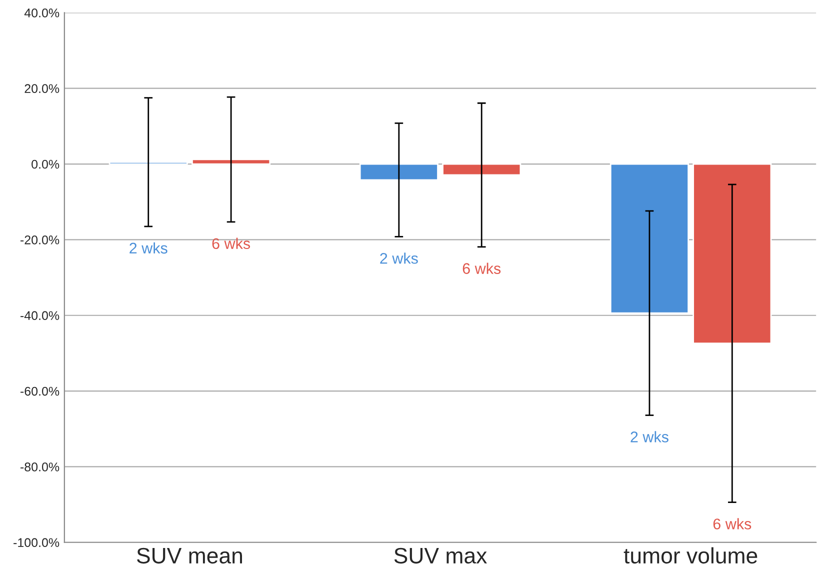 Image resolution: width=826 pixels, height=577 pixels. Describe the element at coordinates (42, 89) in the screenshot. I see `y-tick-label: 20.0%` at that location.